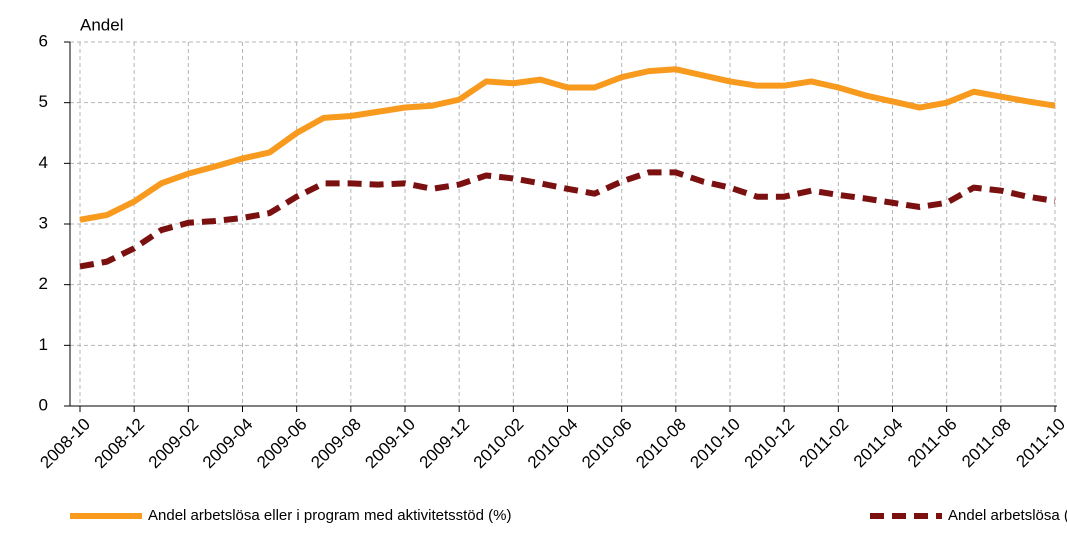 This screenshot has width=1067, height=554. I want to click on x-tick-label: 2009-02, so click(174, 444).